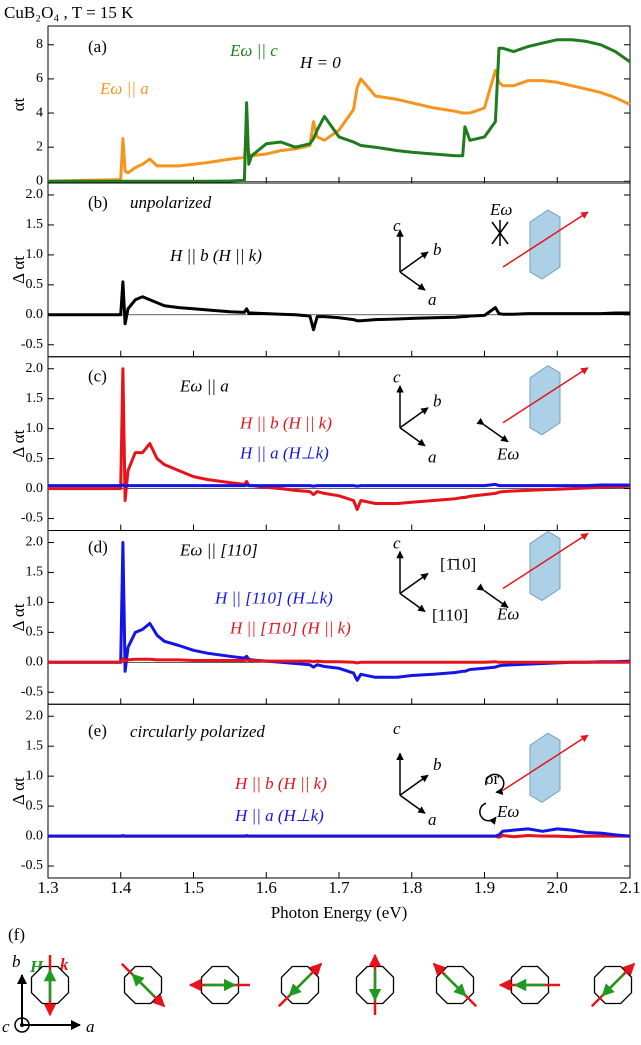 The height and width of the screenshot is (1045, 641). Describe the element at coordinates (22, 1025) in the screenshot. I see `axis-out-dot` at that location.